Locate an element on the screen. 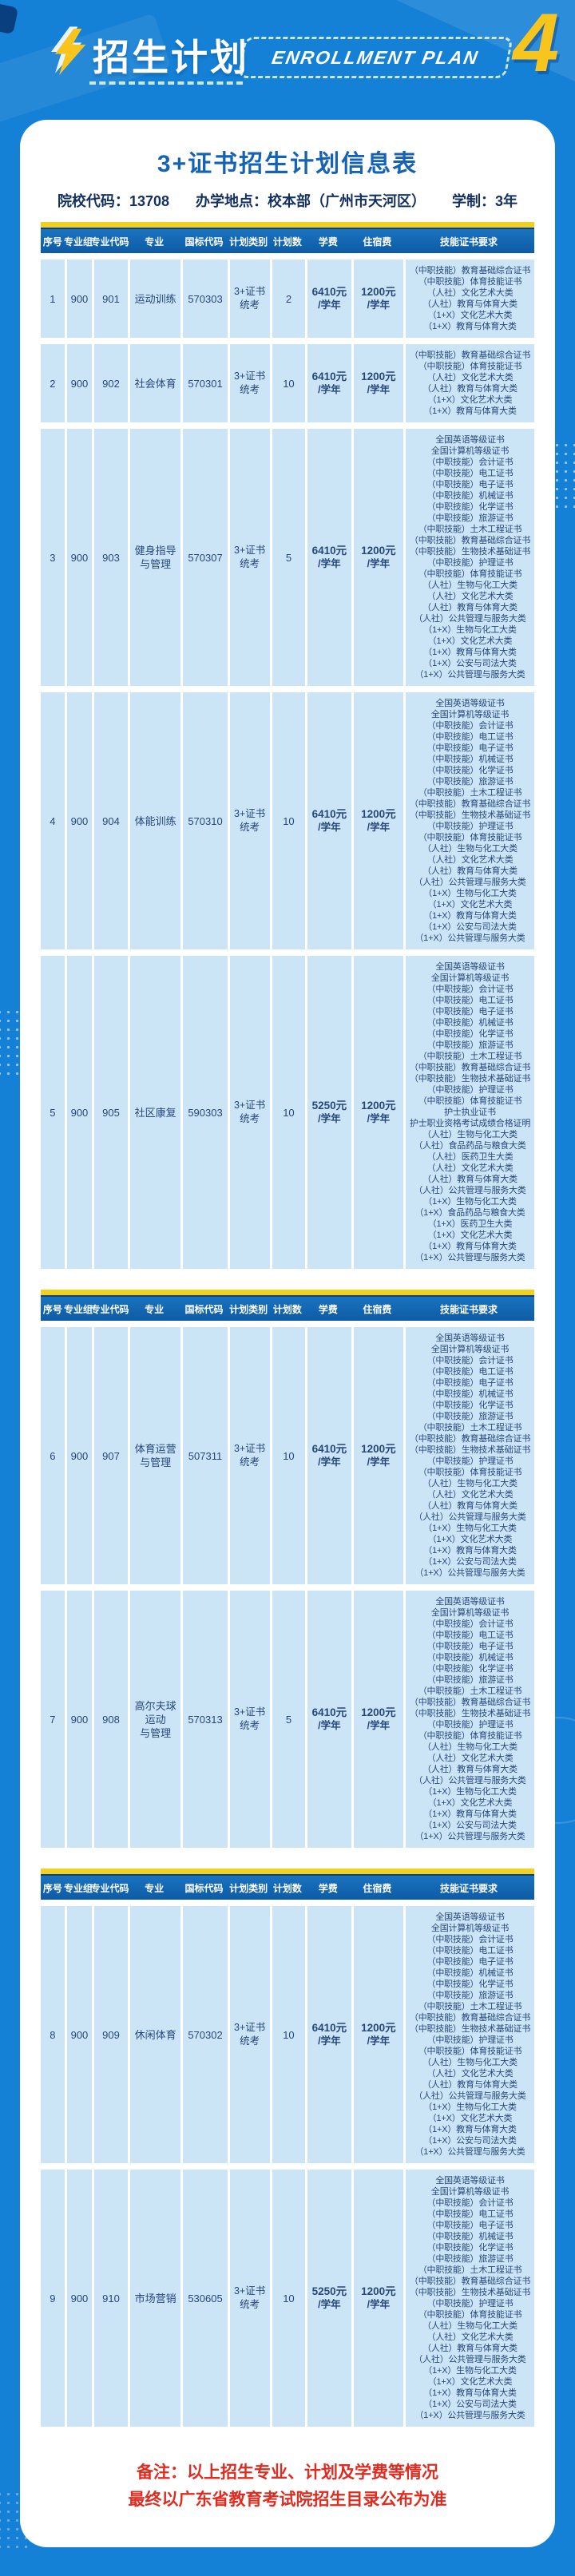 Image resolution: width=575 pixels, height=2576 pixels. major-name-cell: 社会体育 is located at coordinates (154, 383).